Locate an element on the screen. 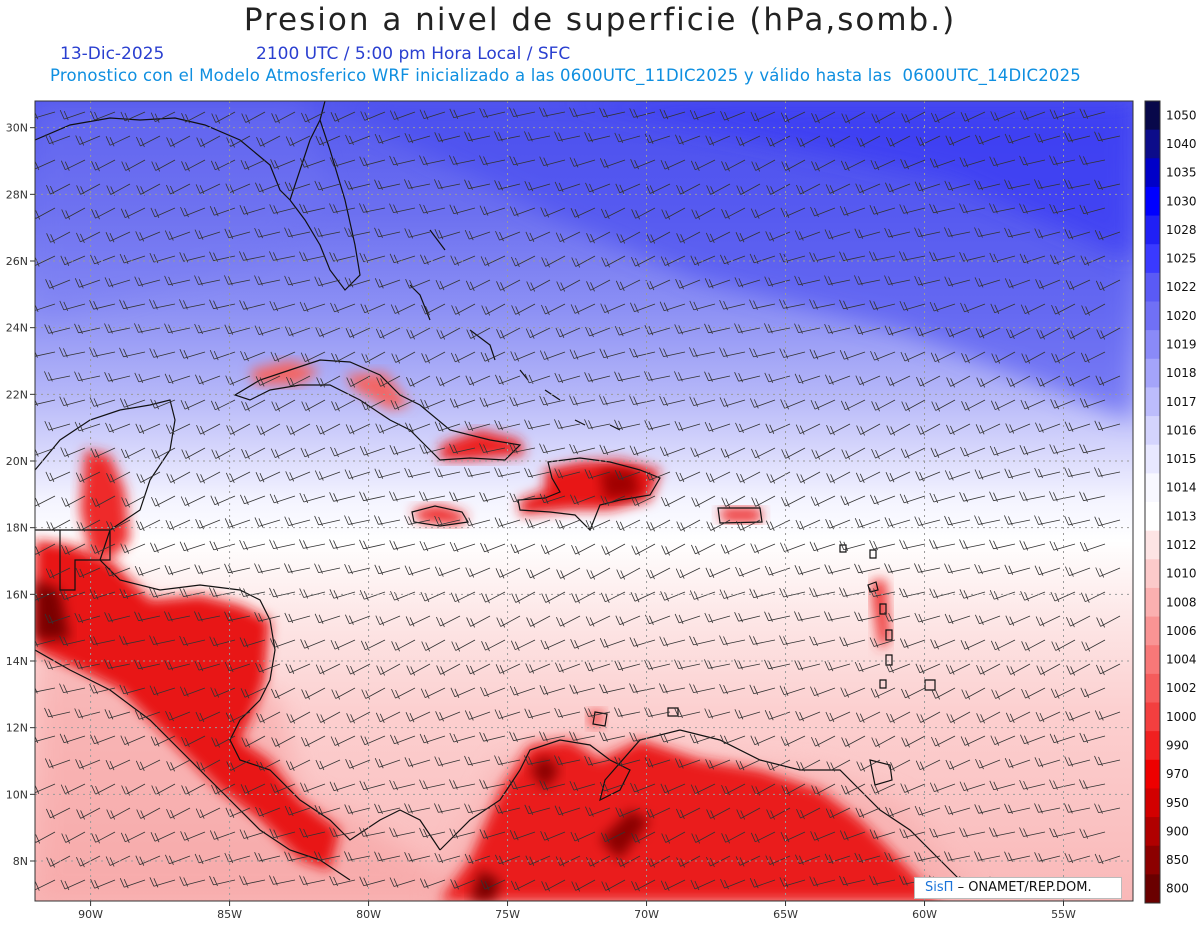 This screenshot has height=927, width=1200. lat-tick-label: 24N is located at coordinates (17, 328).